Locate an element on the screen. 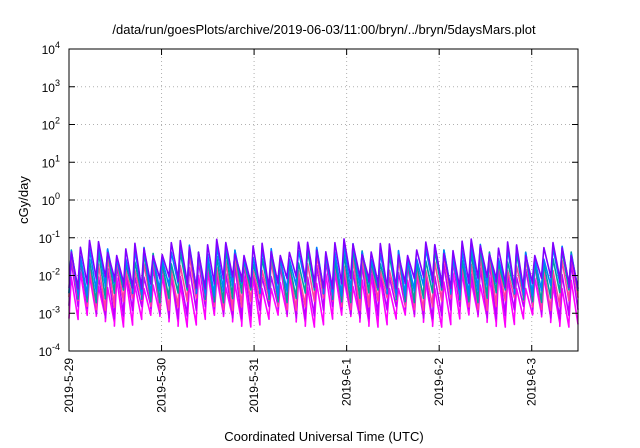 This screenshot has width=640, height=448. x-tick-label: 2019-6-2 is located at coordinates (439, 382).